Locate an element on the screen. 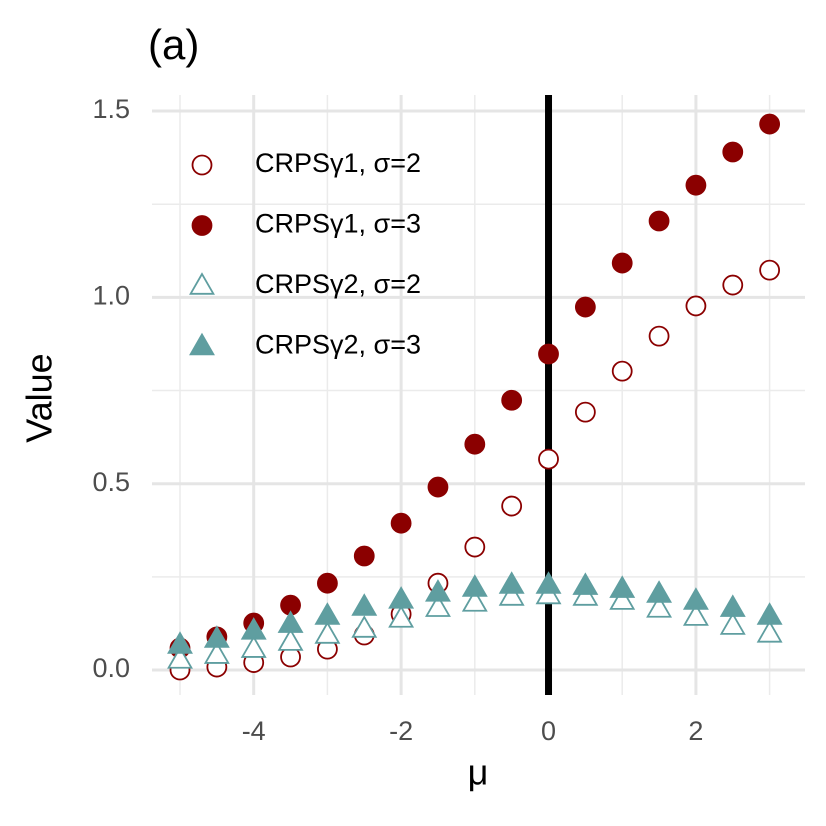  x-tick-label: -4 is located at coordinates (254, 731).